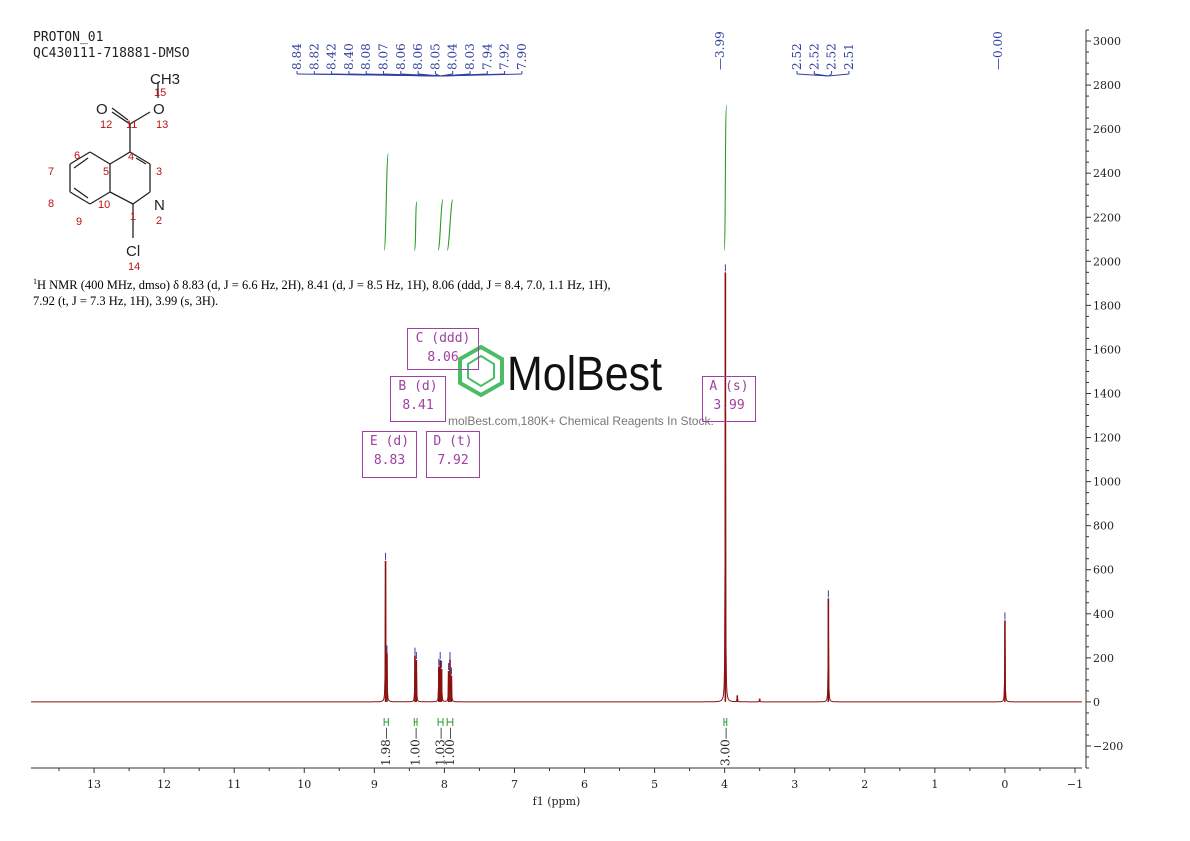 The image size is (1190, 841). I want to click on peak-label: 8.82, so click(314, 56).